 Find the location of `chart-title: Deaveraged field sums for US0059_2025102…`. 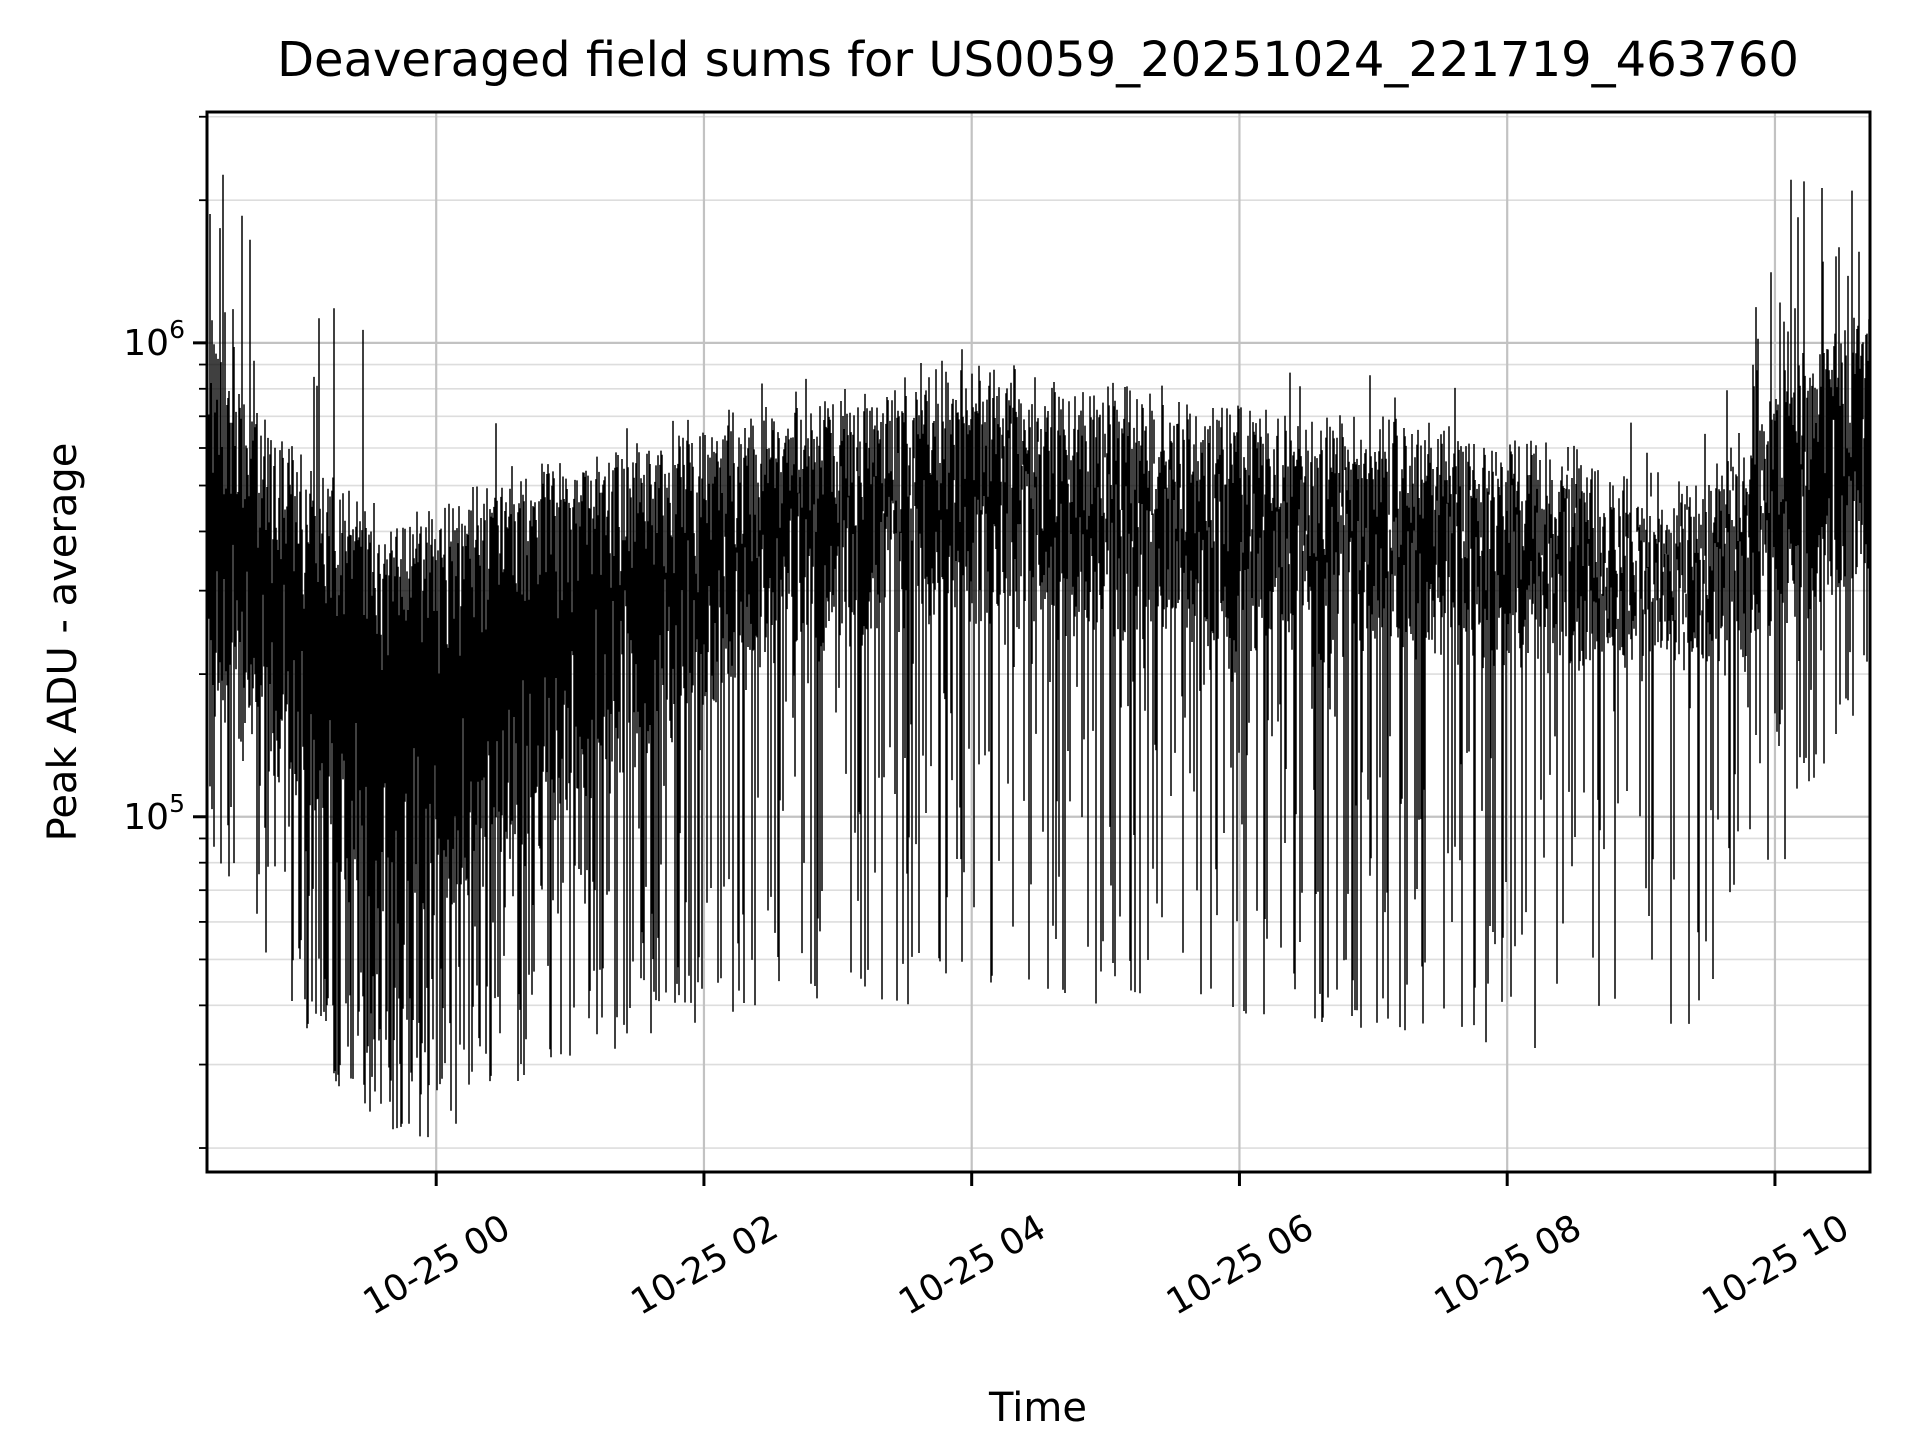

chart-title: Deaveraged field sums for US0059_2025102… is located at coordinates (1038, 60).